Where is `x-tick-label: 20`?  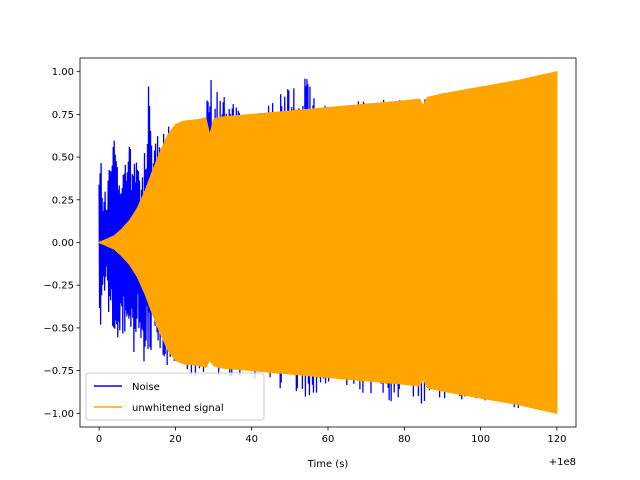
x-tick-label: 20 is located at coordinates (175, 439).